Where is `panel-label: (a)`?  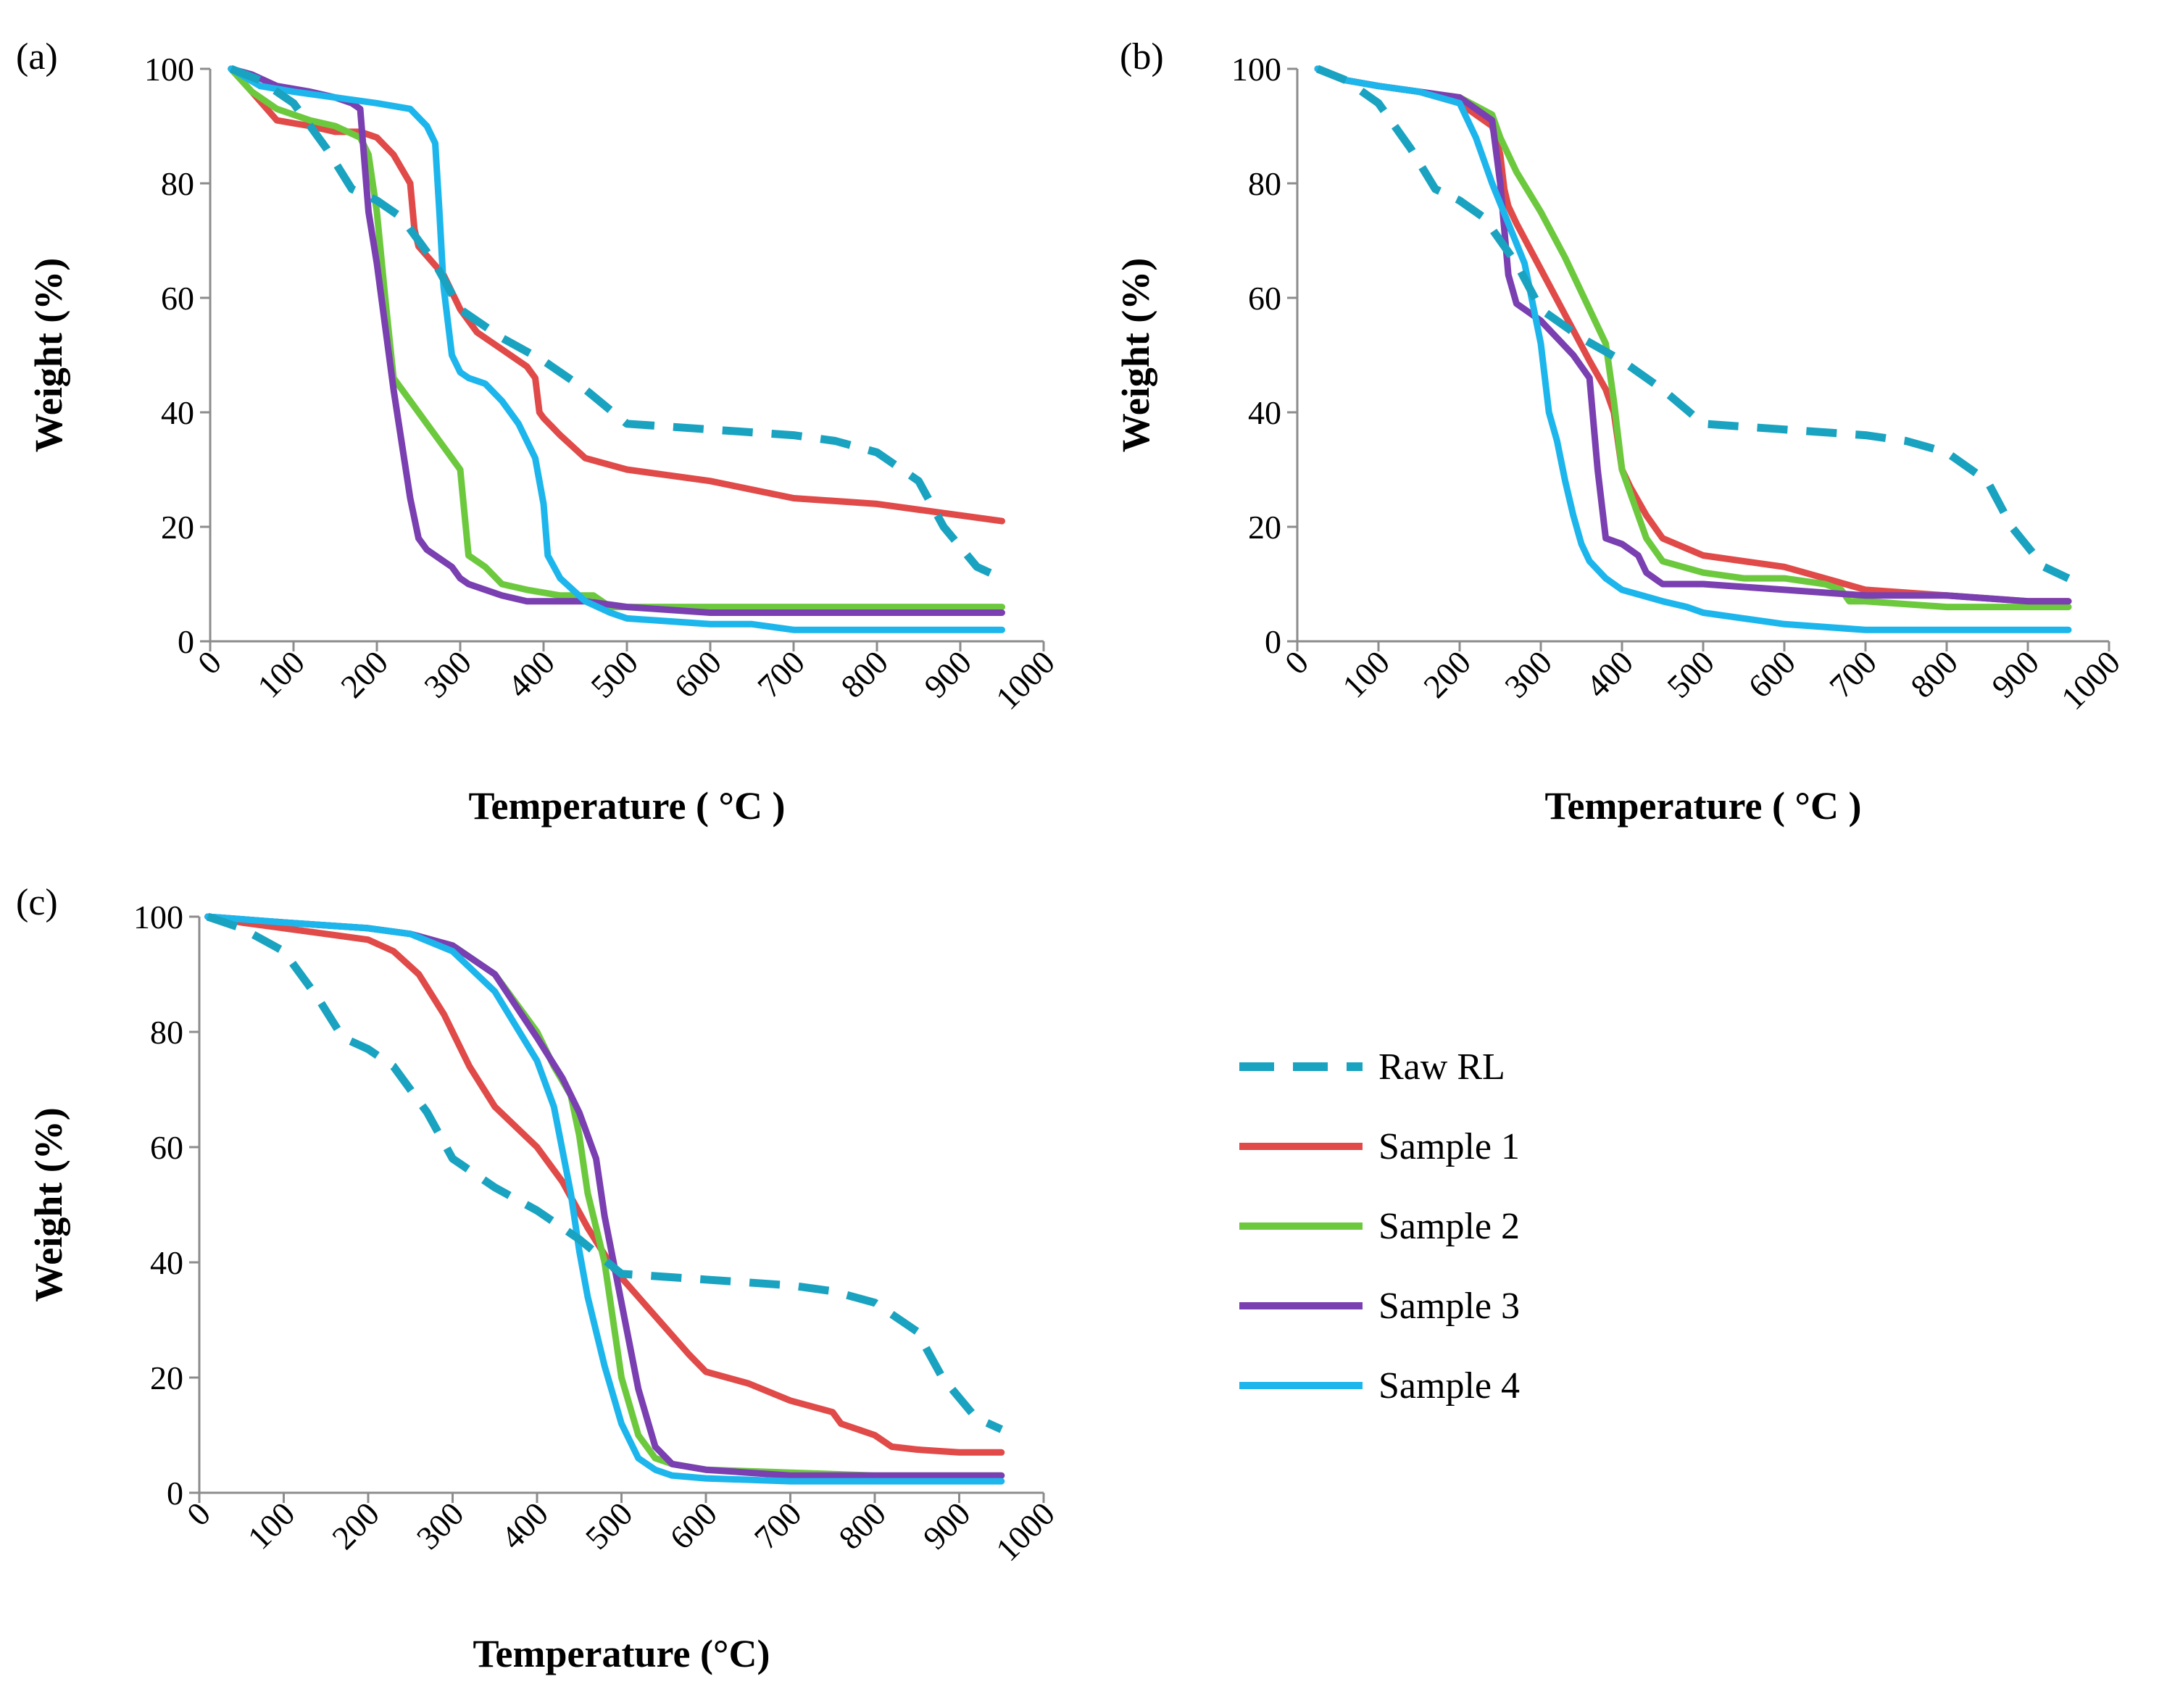
panel-label: (a) is located at coordinates (37, 57).